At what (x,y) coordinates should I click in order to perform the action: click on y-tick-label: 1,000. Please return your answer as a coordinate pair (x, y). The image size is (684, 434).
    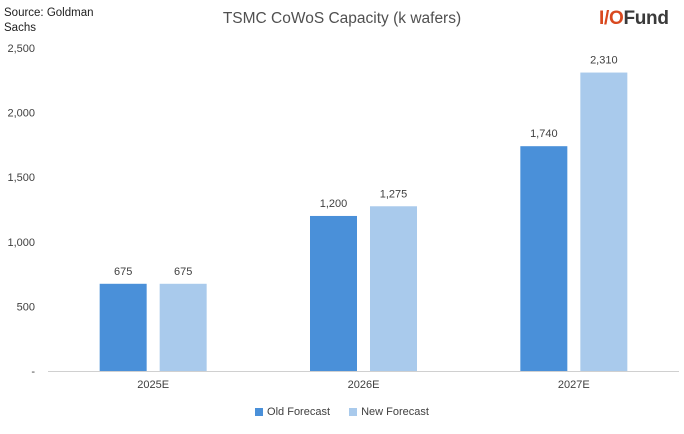
    Looking at the image, I should click on (21, 243).